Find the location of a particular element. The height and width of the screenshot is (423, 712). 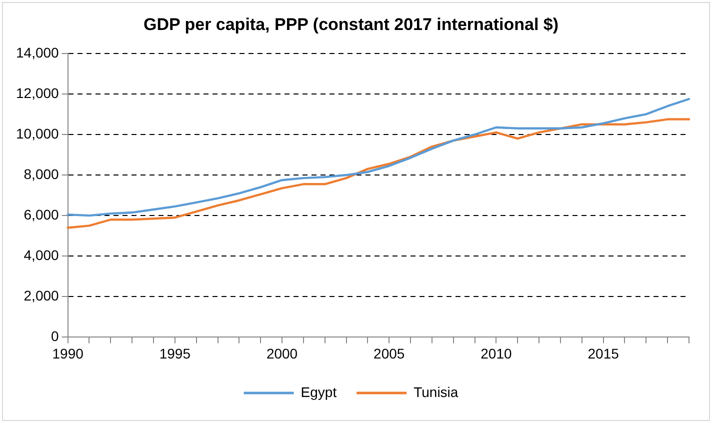

y-tick-label: 12,000 is located at coordinates (38, 92).